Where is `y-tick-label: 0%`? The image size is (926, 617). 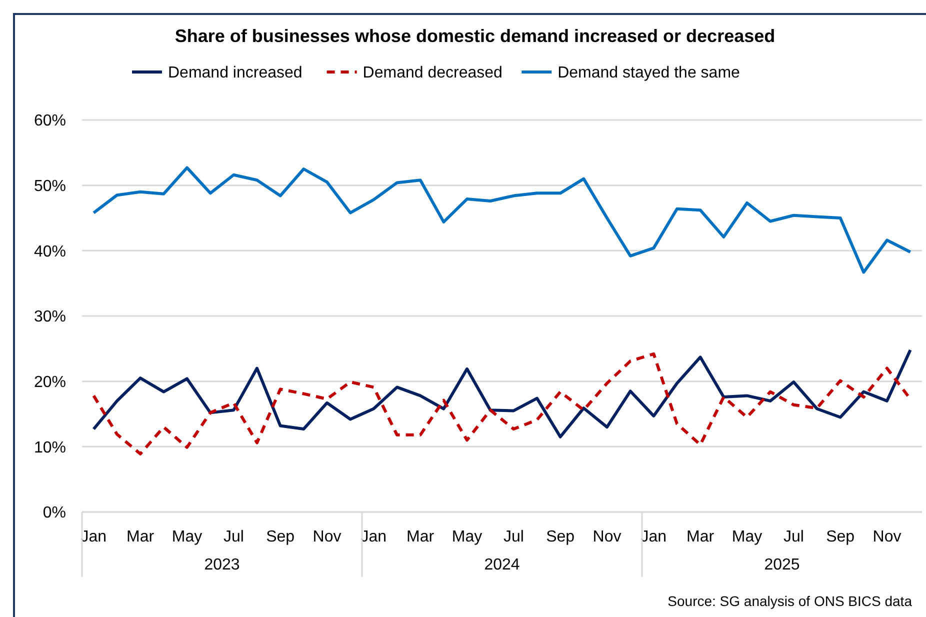
y-tick-label: 0% is located at coordinates (54, 513).